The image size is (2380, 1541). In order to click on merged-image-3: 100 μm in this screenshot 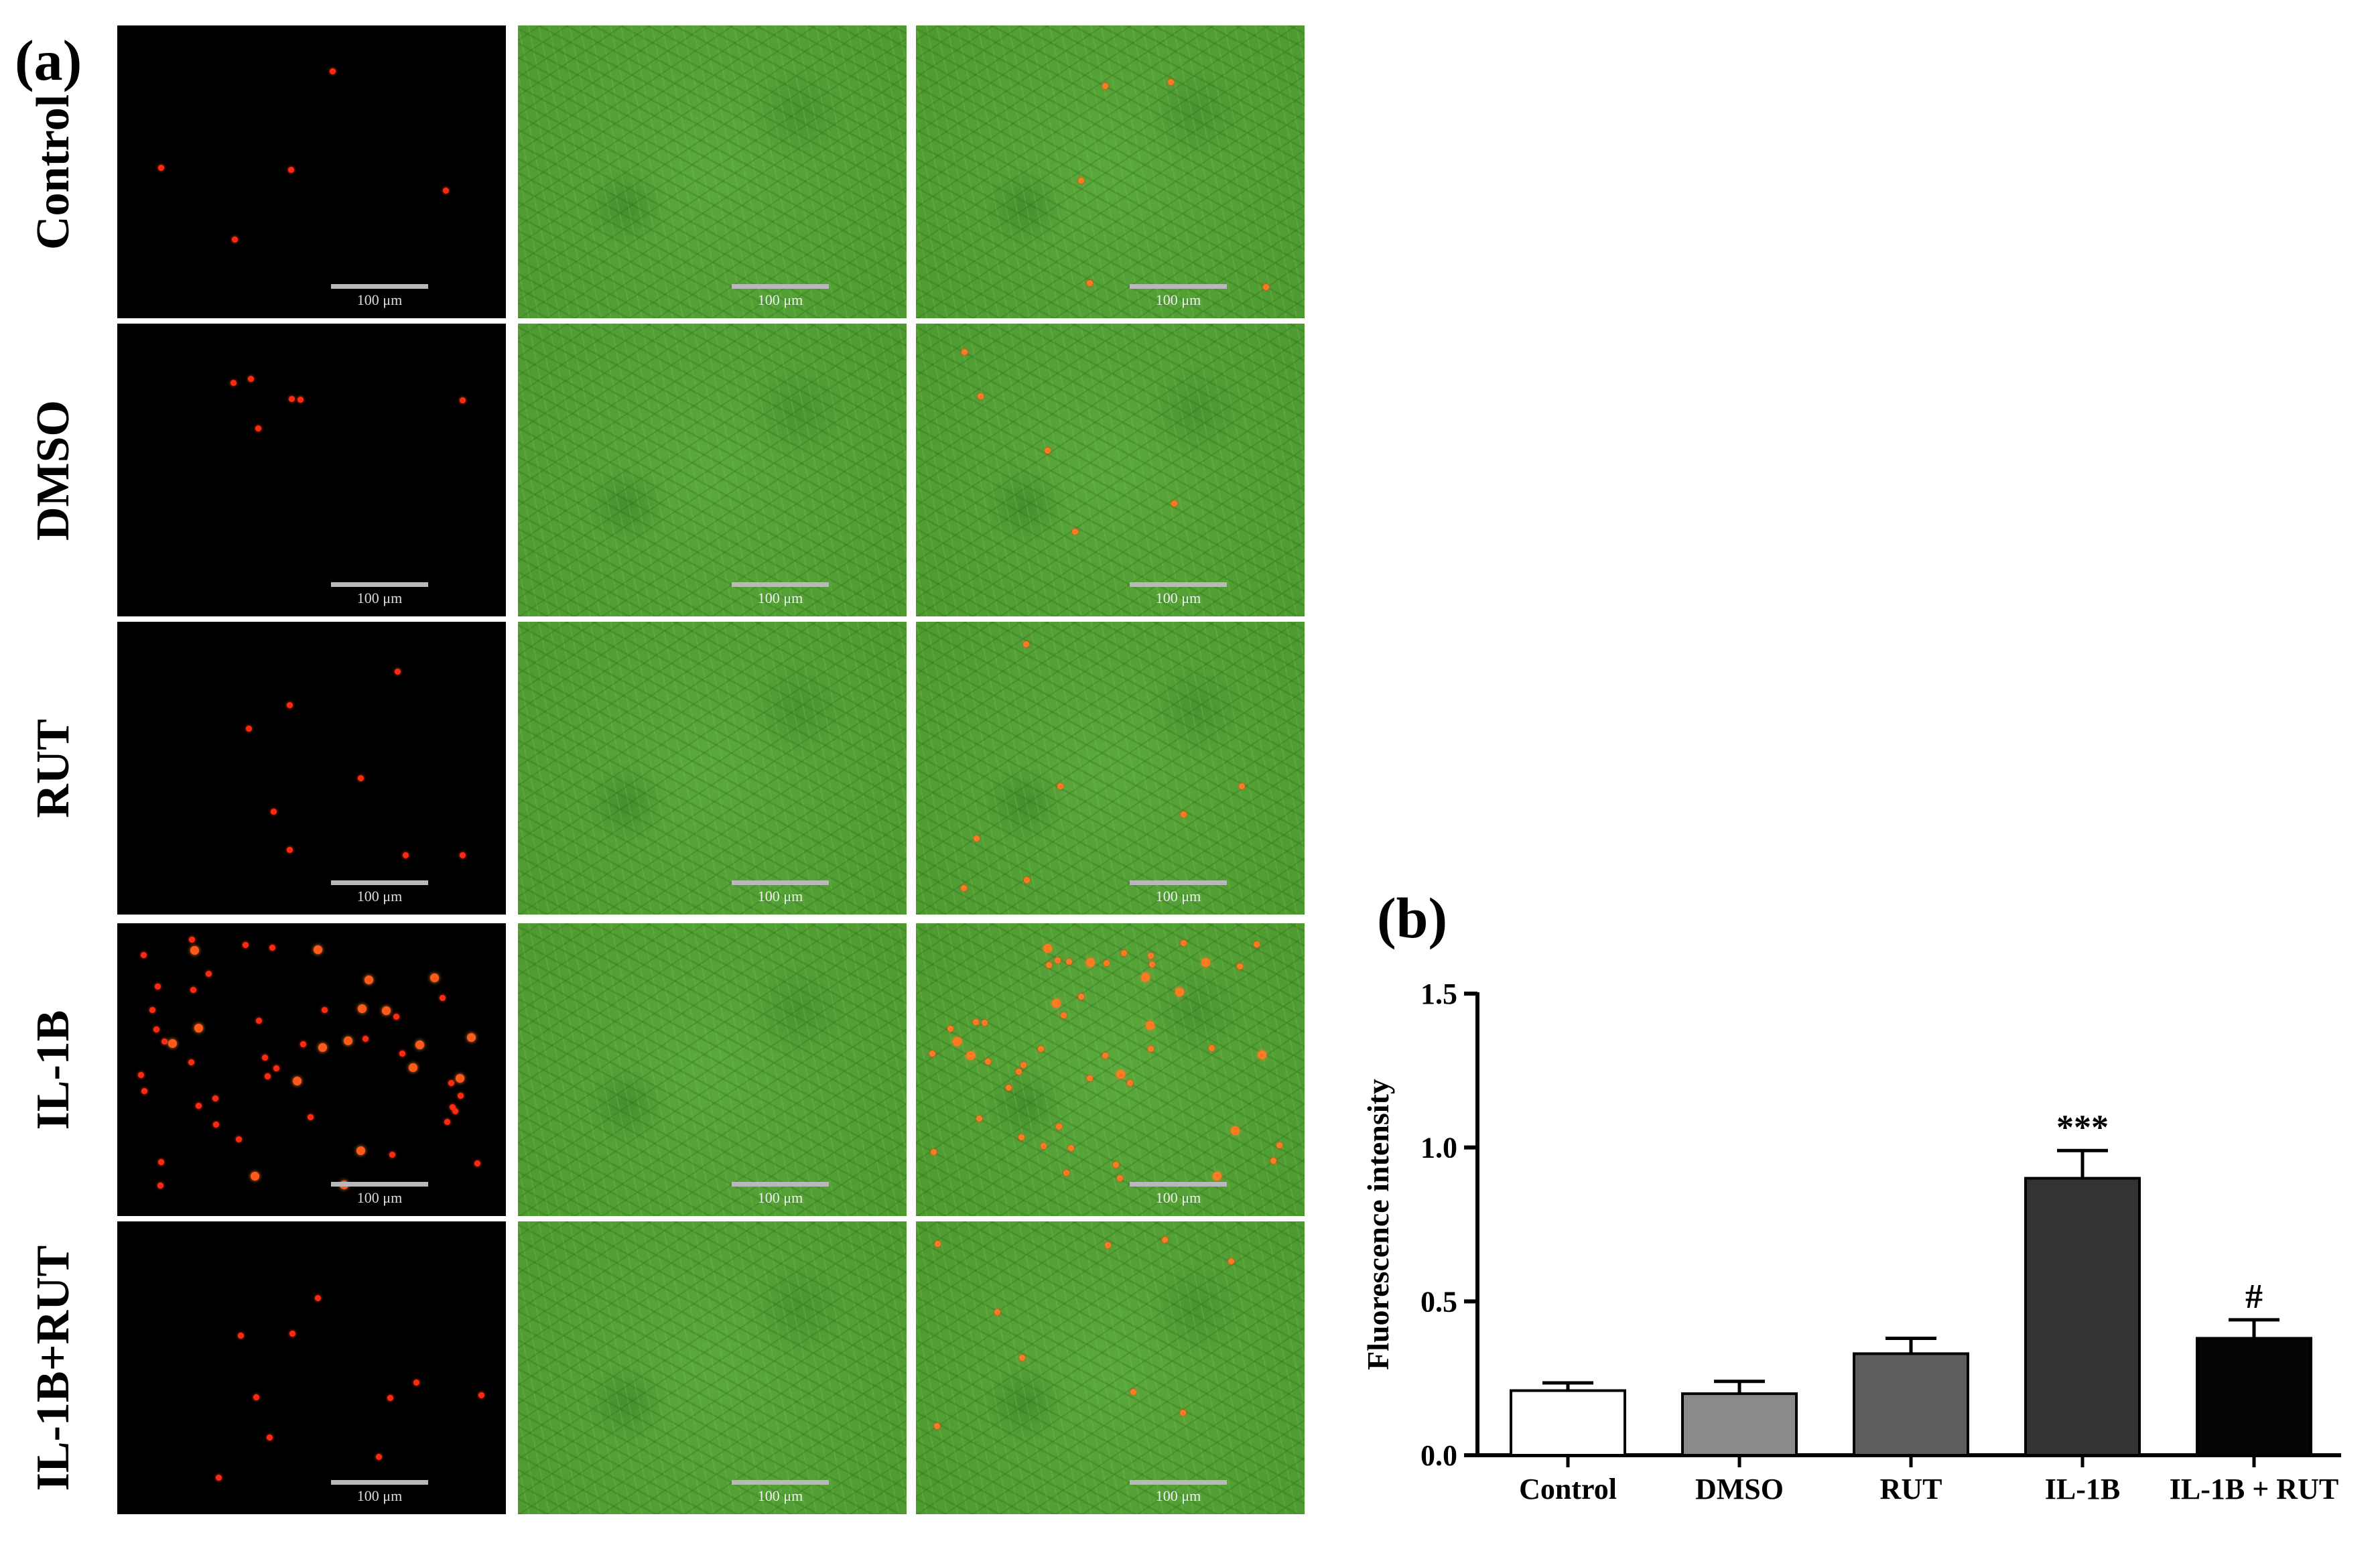, I will do `click(1110, 1070)`.